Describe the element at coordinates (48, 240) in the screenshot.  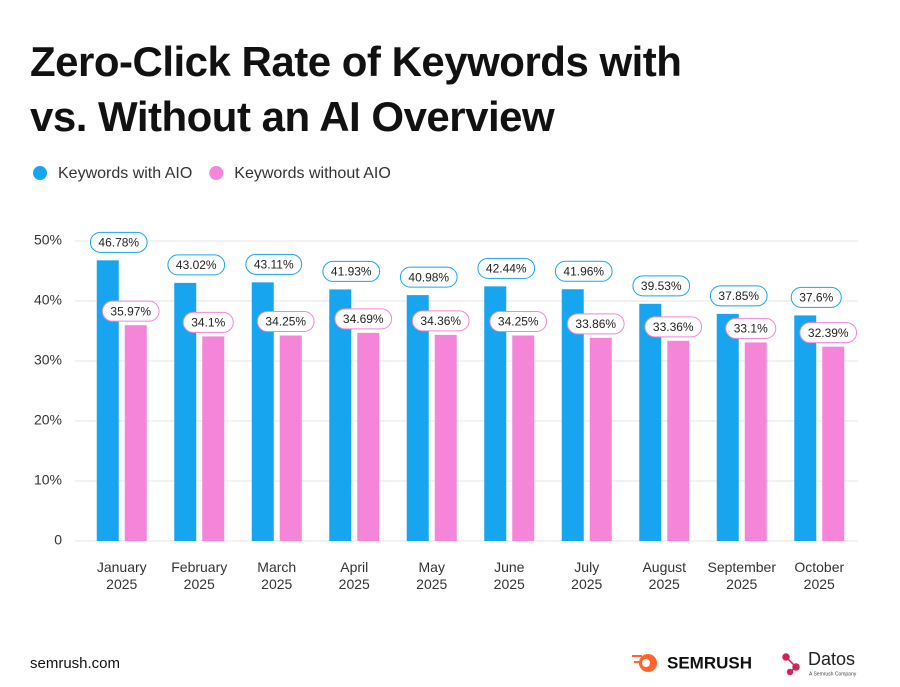
I see `y-tick-label: 50%` at that location.